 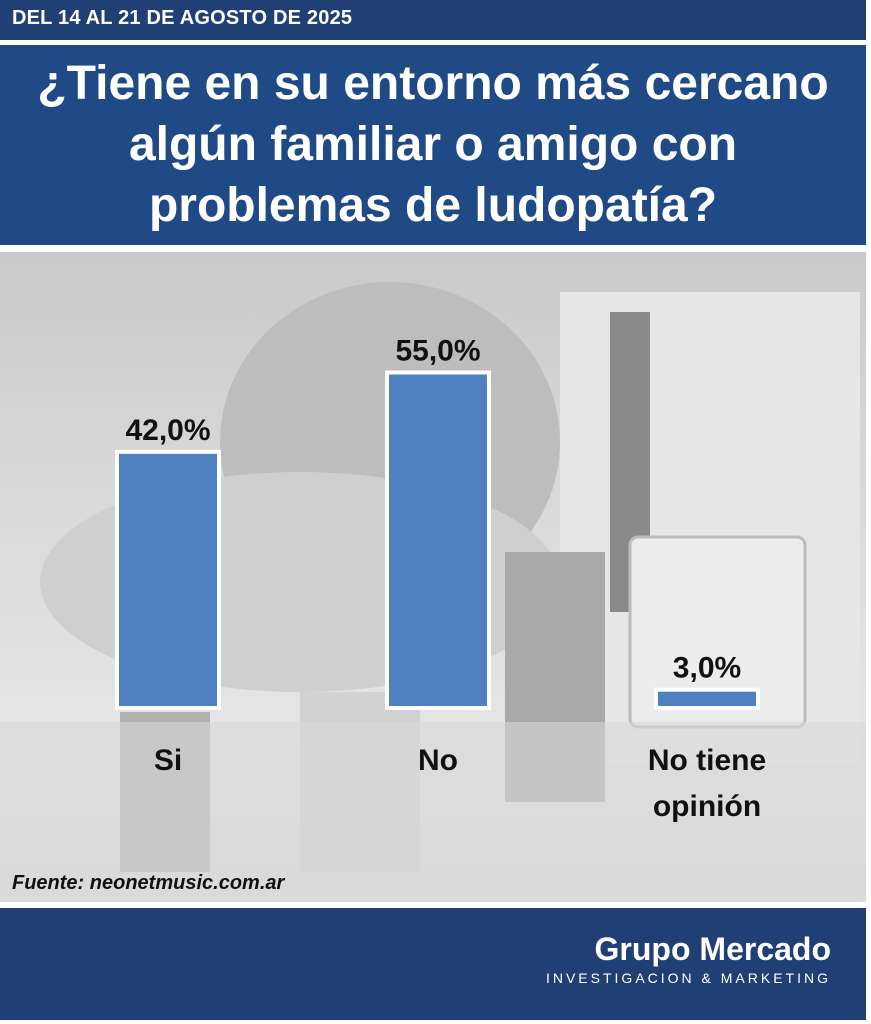 I want to click on source-note: Fuente: neonetmusic.com.ar, so click(x=148, y=883).